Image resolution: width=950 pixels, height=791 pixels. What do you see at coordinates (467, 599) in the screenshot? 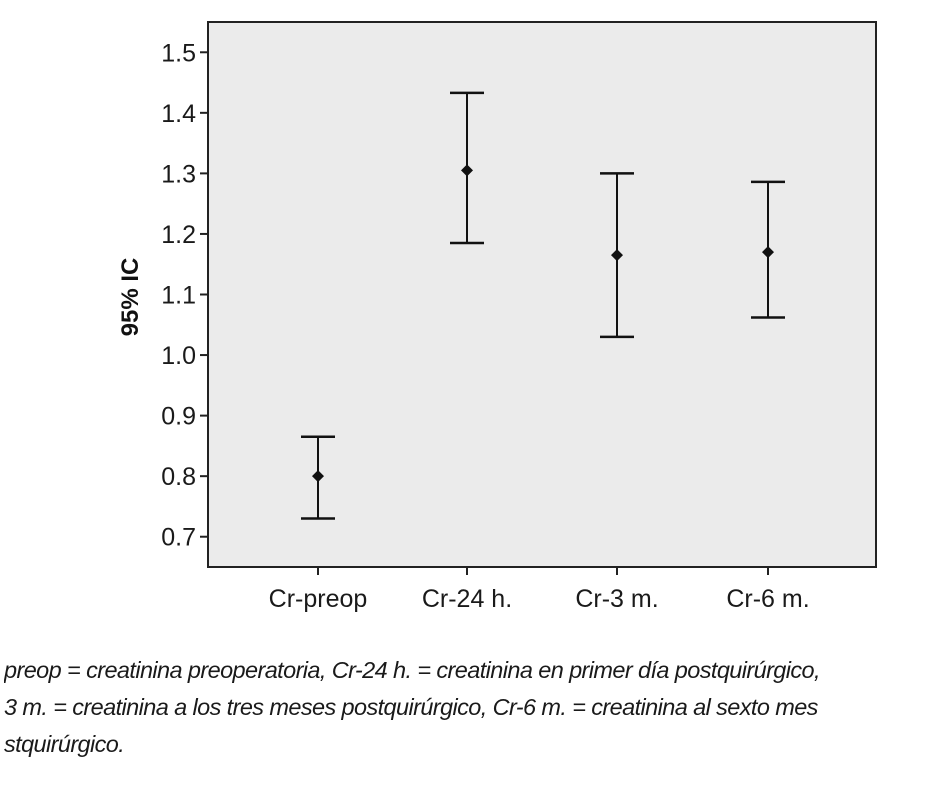
I see `x-tick-label: Cr-24 h.` at bounding box center [467, 599].